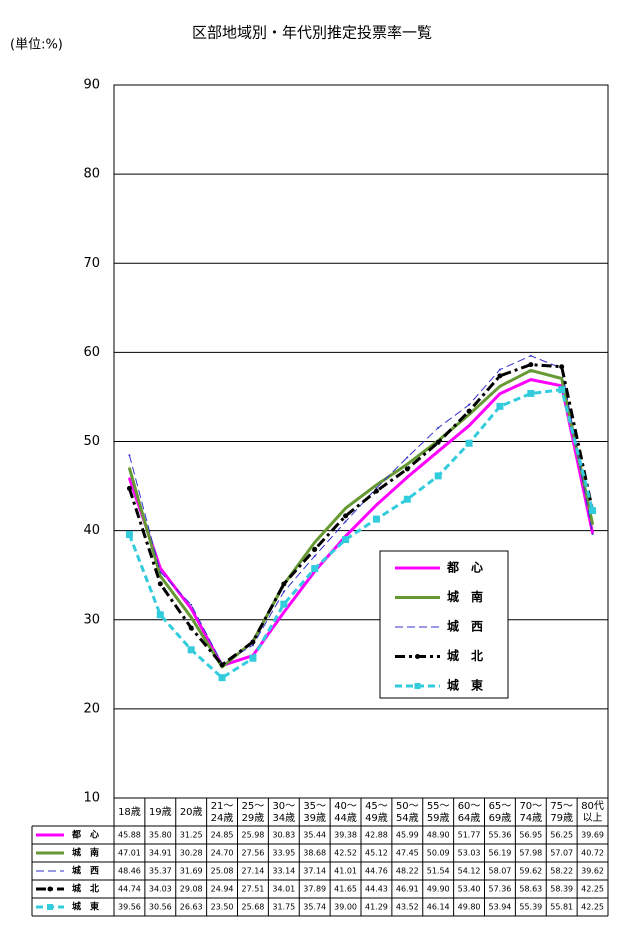  I want to click on table-value: 44.76, so click(376, 871).